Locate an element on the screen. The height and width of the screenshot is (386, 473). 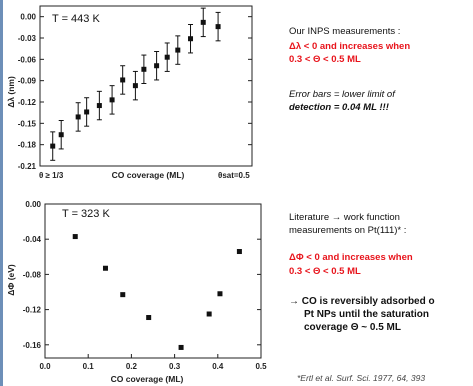
chart1-x-start-label: θ ≥ 1/3 is located at coordinates (51, 175).